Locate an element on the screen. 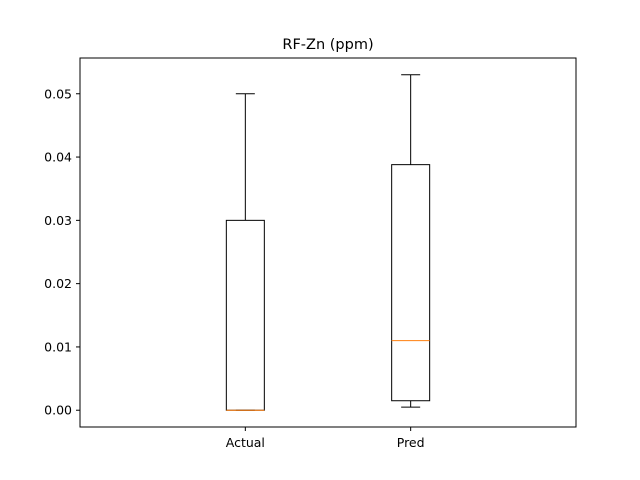 The image size is (640, 480). x-tick-label: Actual is located at coordinates (245, 442).